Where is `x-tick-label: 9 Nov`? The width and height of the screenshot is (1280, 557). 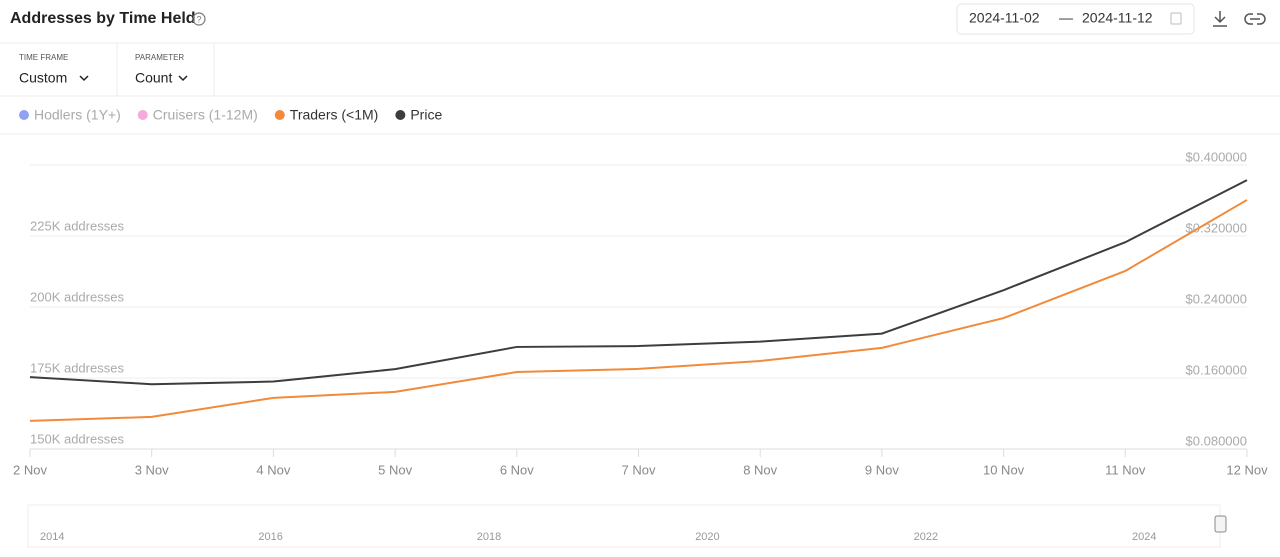
x-tick-label: 9 Nov is located at coordinates (882, 469).